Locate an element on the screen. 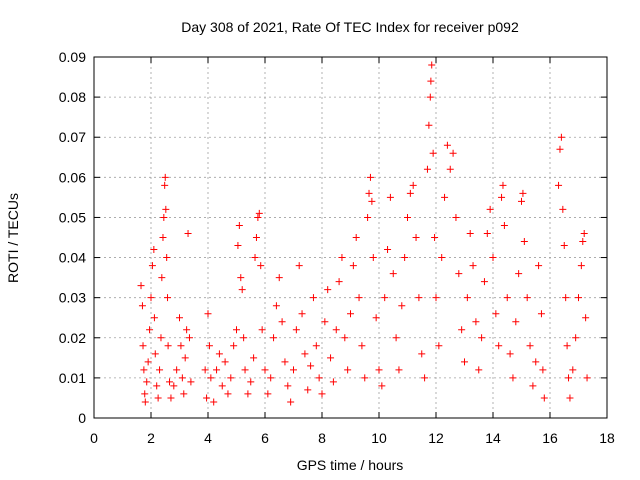 The image size is (640, 480). x-axis-label: GPS time / hours is located at coordinates (350, 465).